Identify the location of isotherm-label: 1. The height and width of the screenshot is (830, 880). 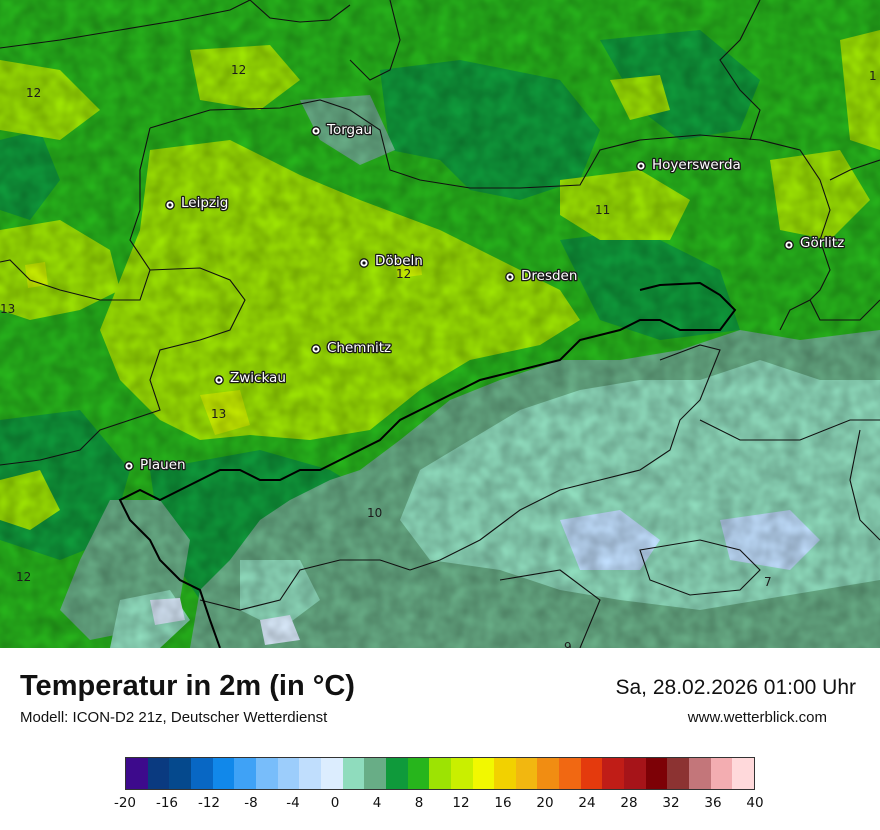
(873, 76).